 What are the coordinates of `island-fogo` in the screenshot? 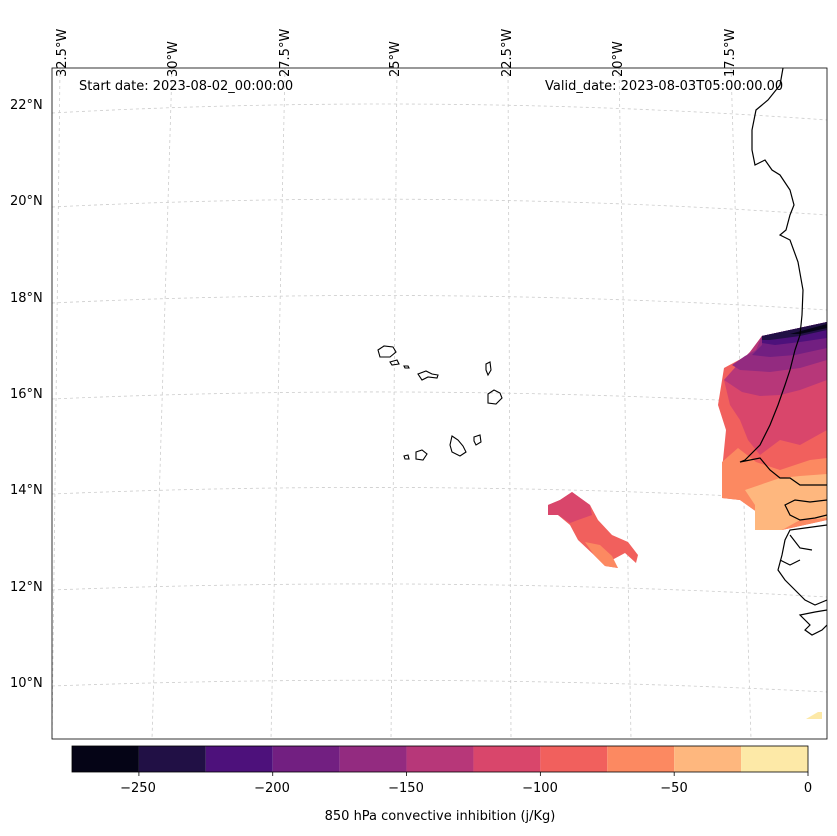 It's located at (421, 455).